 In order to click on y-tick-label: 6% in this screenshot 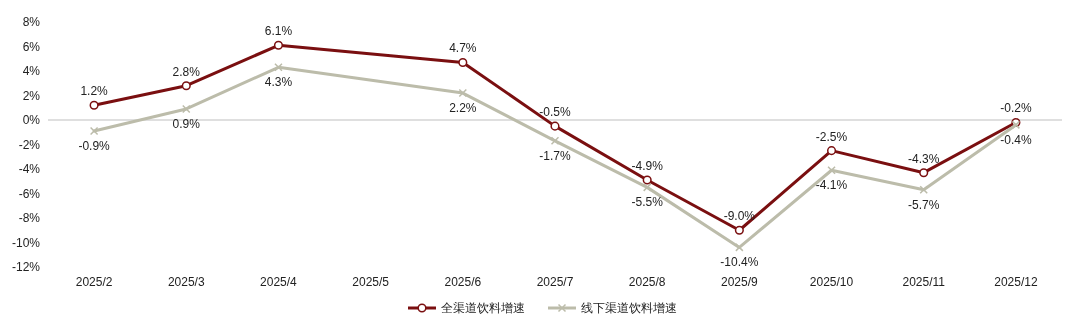, I will do `click(31, 46)`.